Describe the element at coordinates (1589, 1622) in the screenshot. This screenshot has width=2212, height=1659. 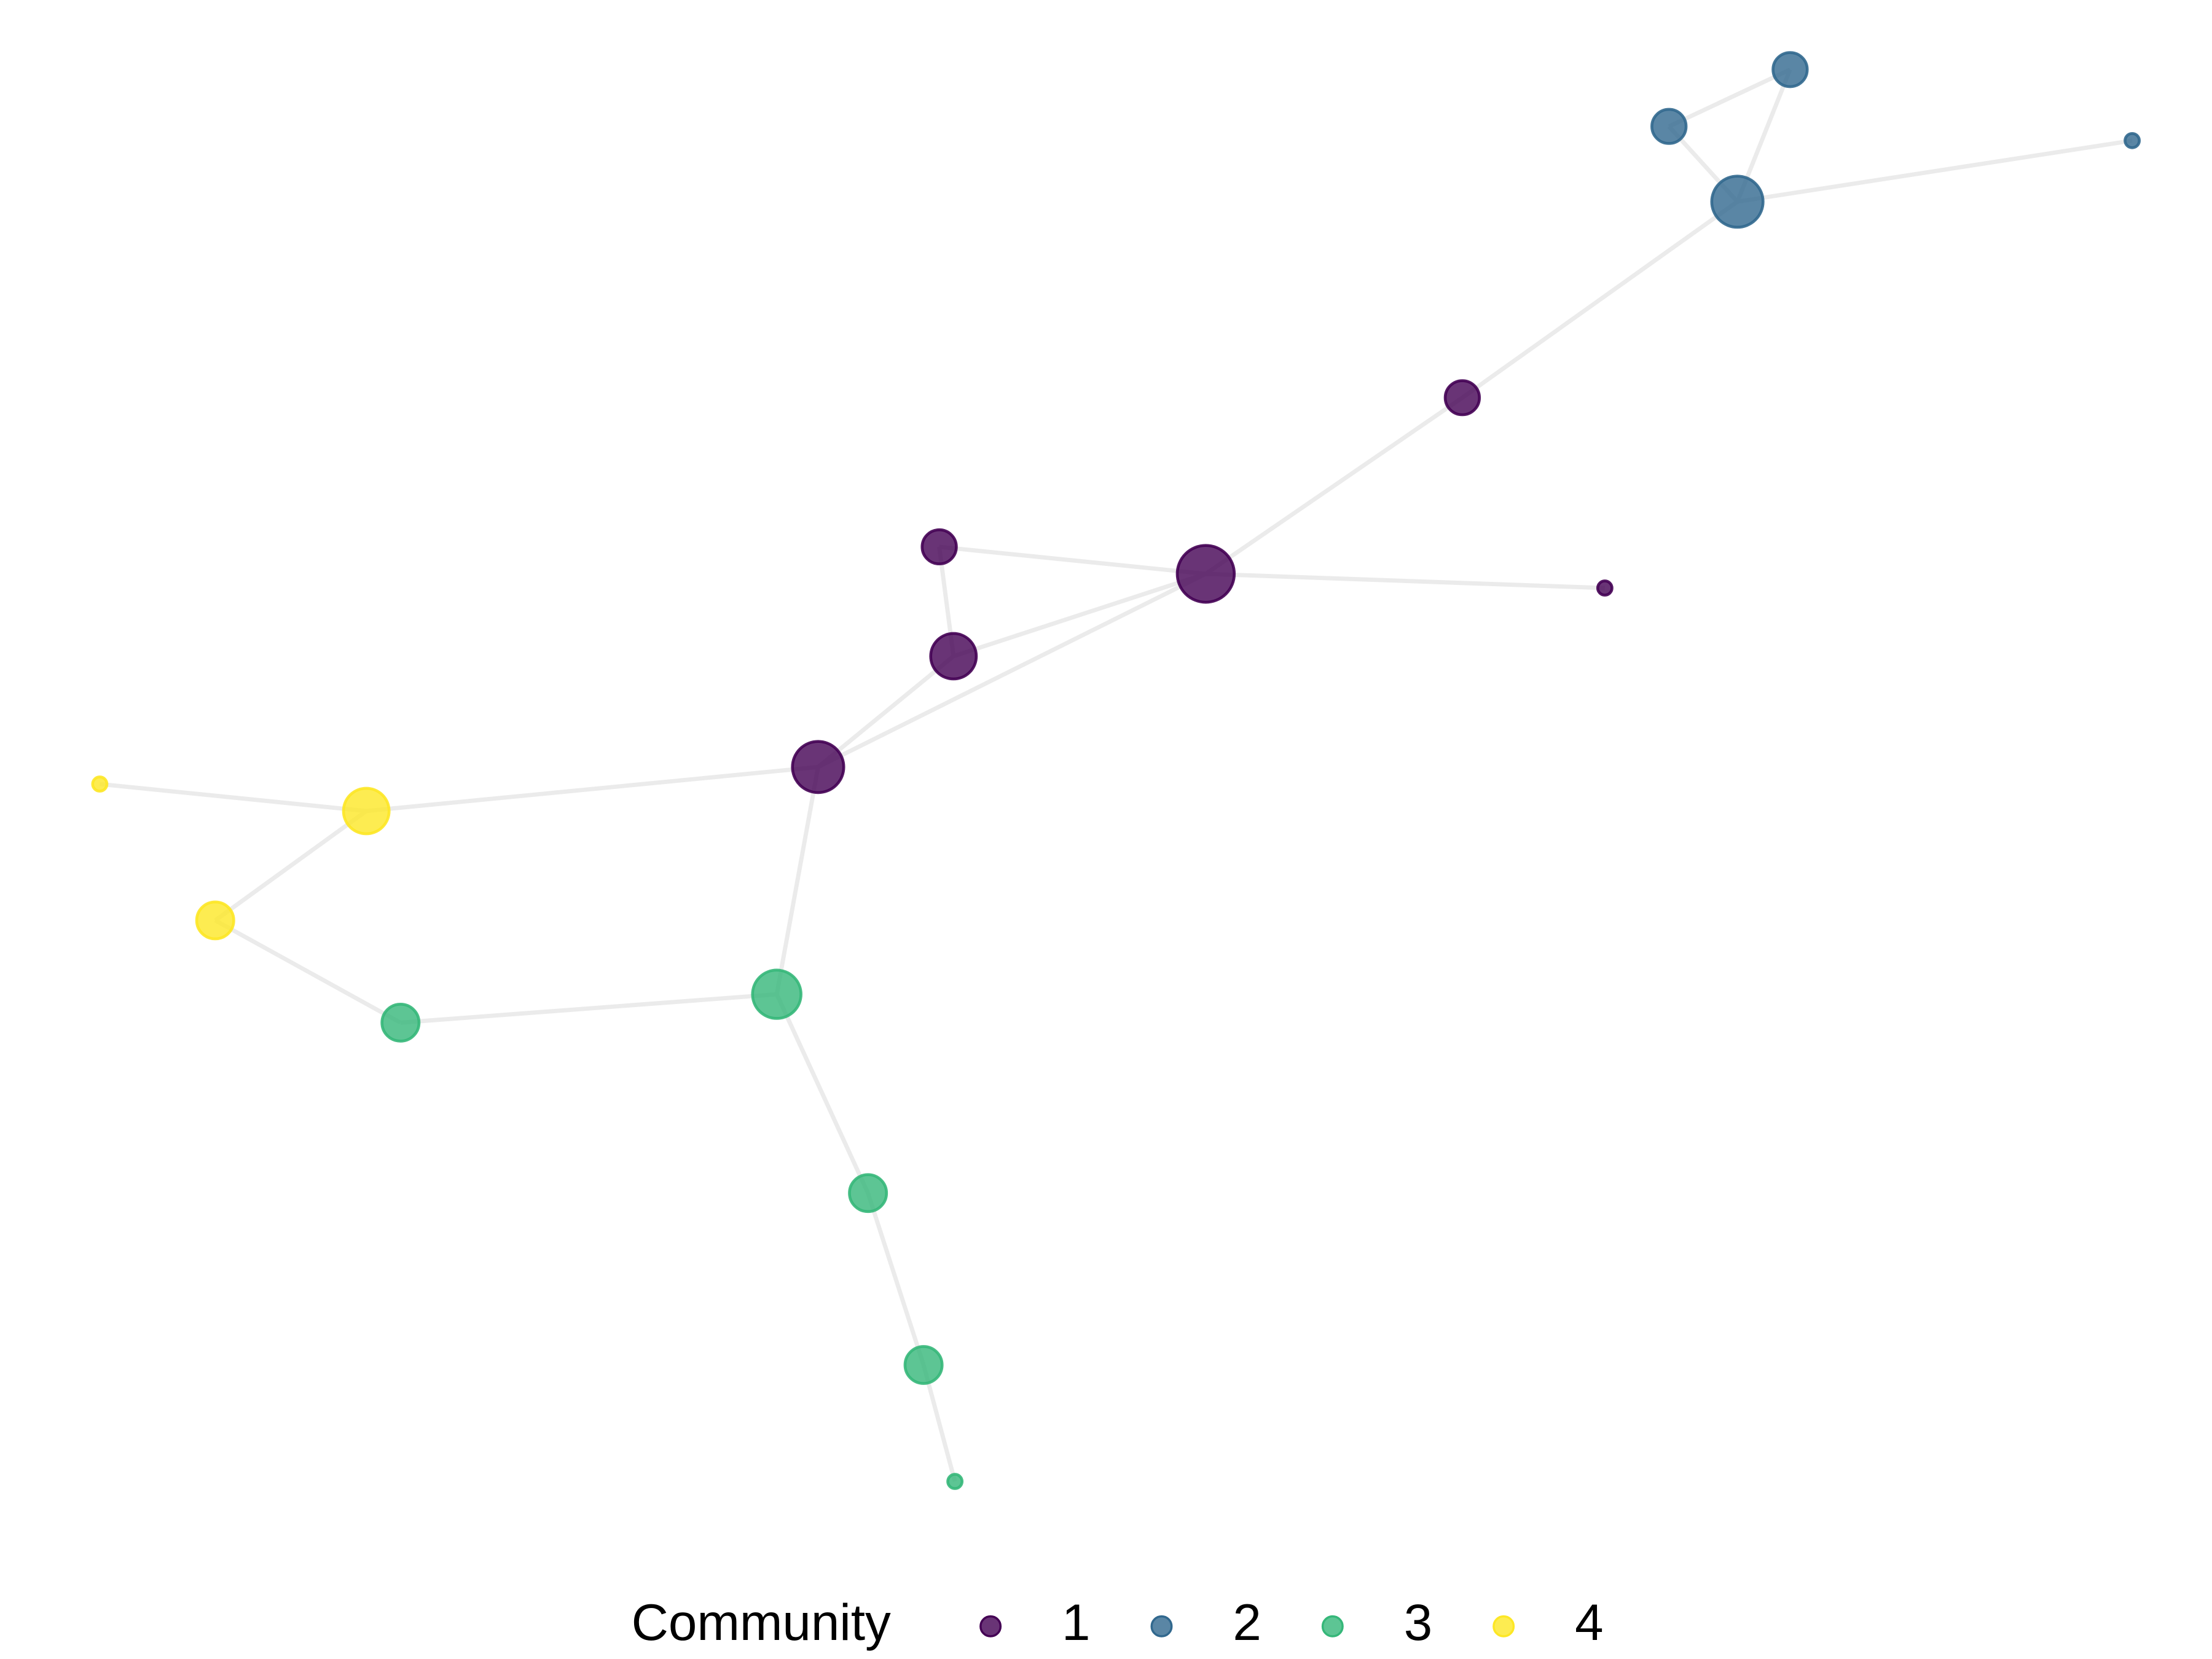
I see `legend-label: 4` at that location.